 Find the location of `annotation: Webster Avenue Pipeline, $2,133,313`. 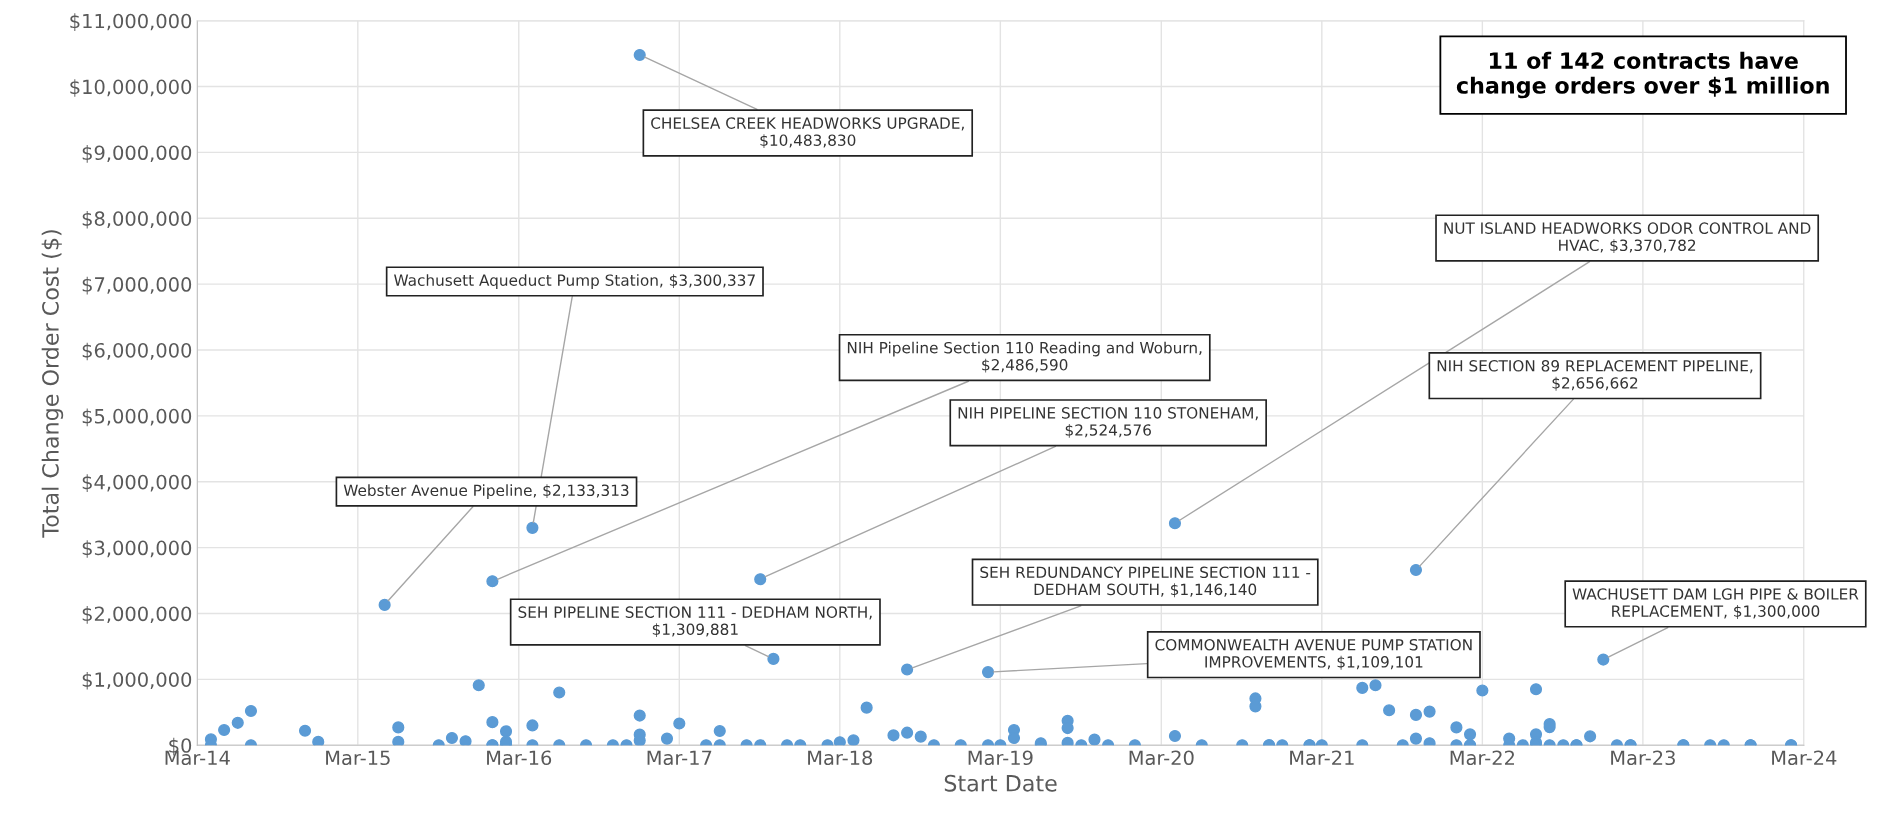

annotation: Webster Avenue Pipeline, $2,133,313 is located at coordinates (486, 492).